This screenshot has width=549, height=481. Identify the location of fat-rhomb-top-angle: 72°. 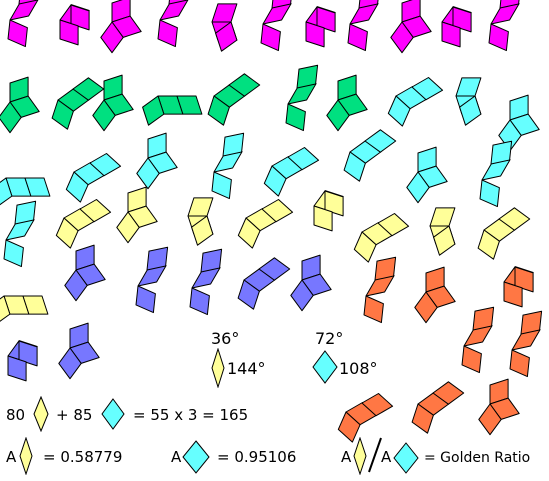
(329, 338).